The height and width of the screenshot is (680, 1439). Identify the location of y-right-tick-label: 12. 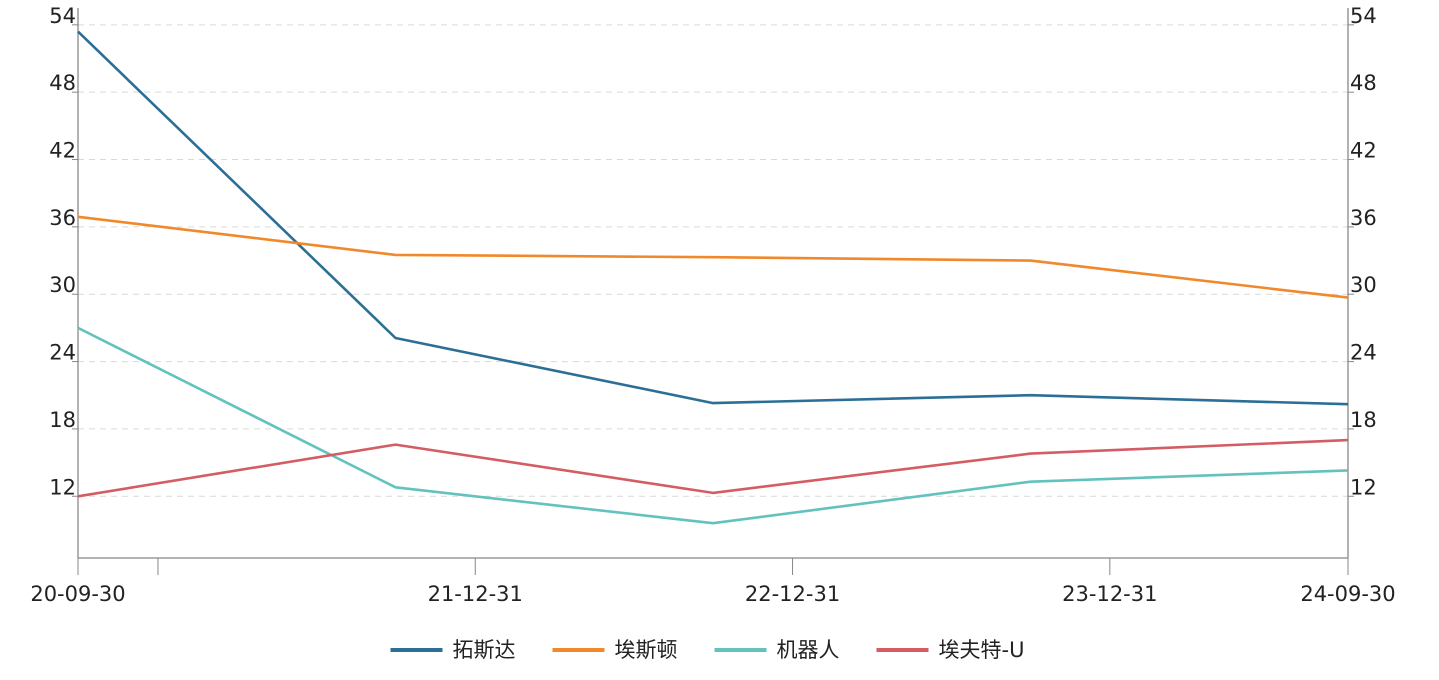
(1363, 487).